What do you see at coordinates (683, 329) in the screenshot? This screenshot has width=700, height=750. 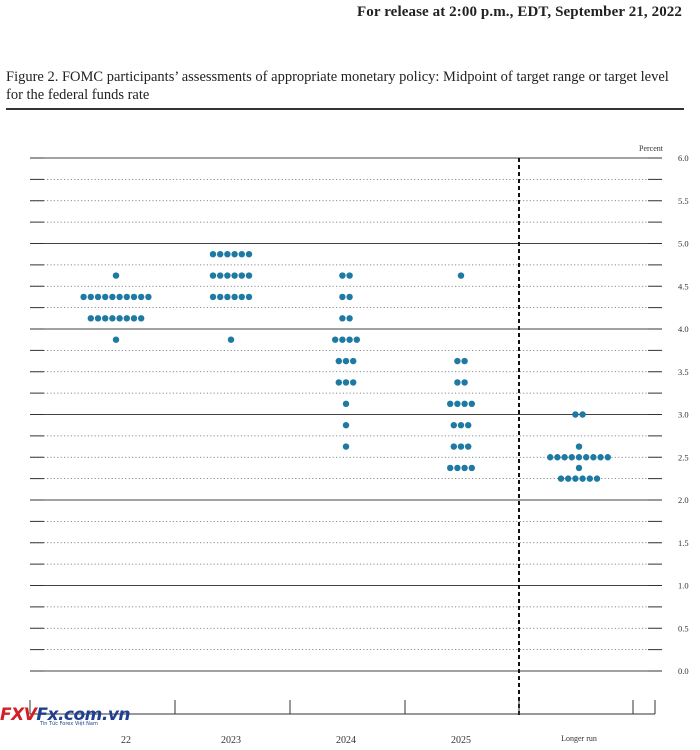 I see `y-tick-label: 4.0` at bounding box center [683, 329].